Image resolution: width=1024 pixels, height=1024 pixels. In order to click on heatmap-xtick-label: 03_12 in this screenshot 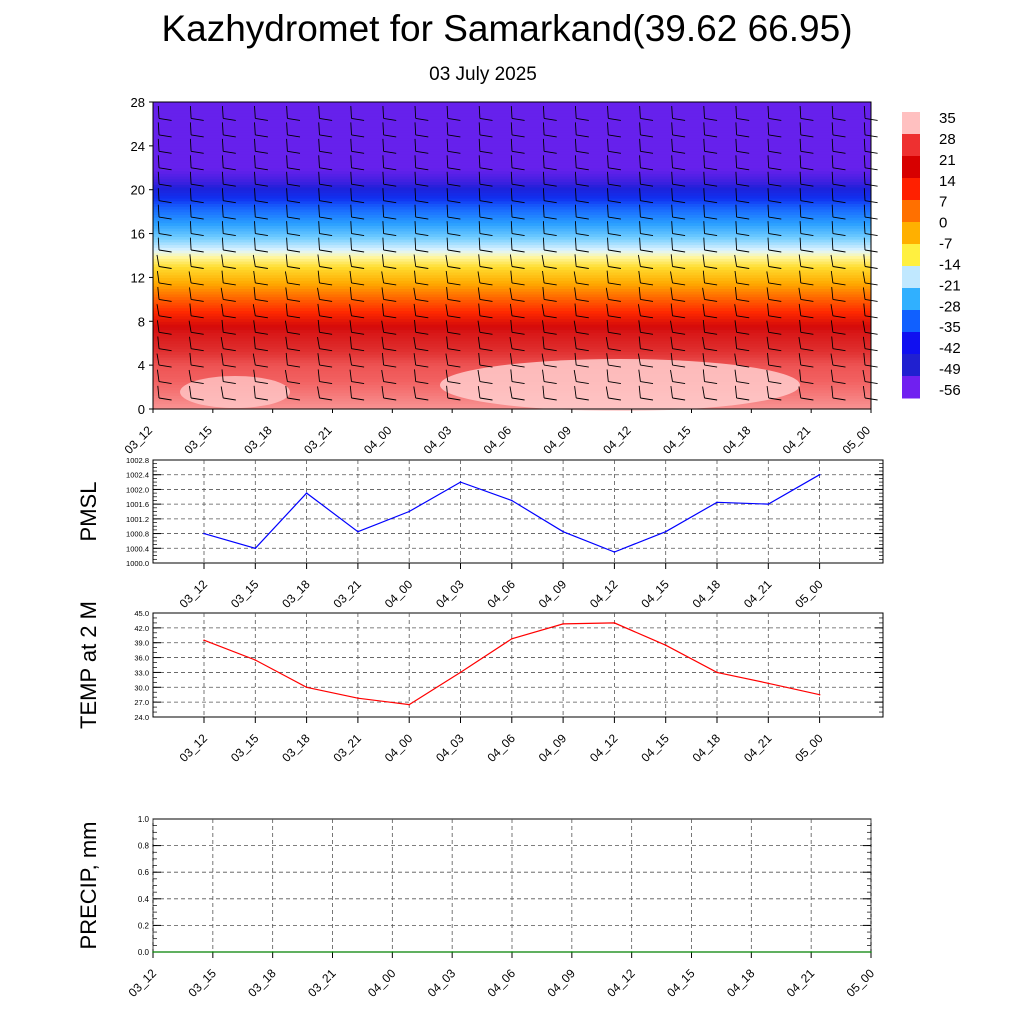, I will do `click(139, 440)`.